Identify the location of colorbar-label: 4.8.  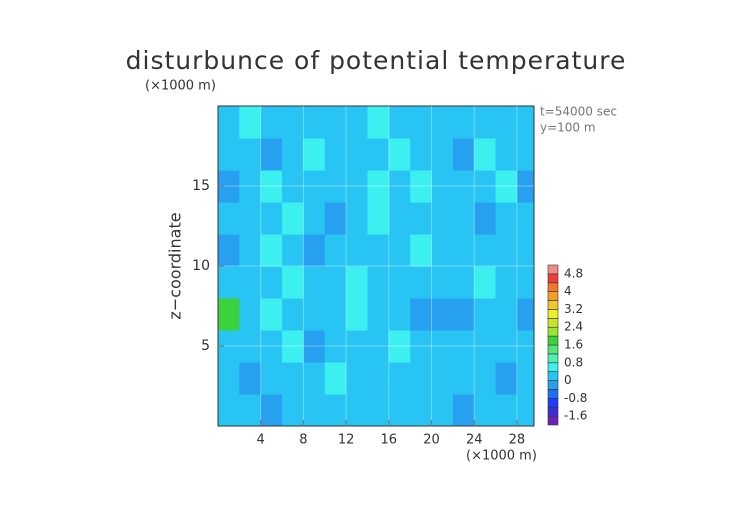
(573, 273).